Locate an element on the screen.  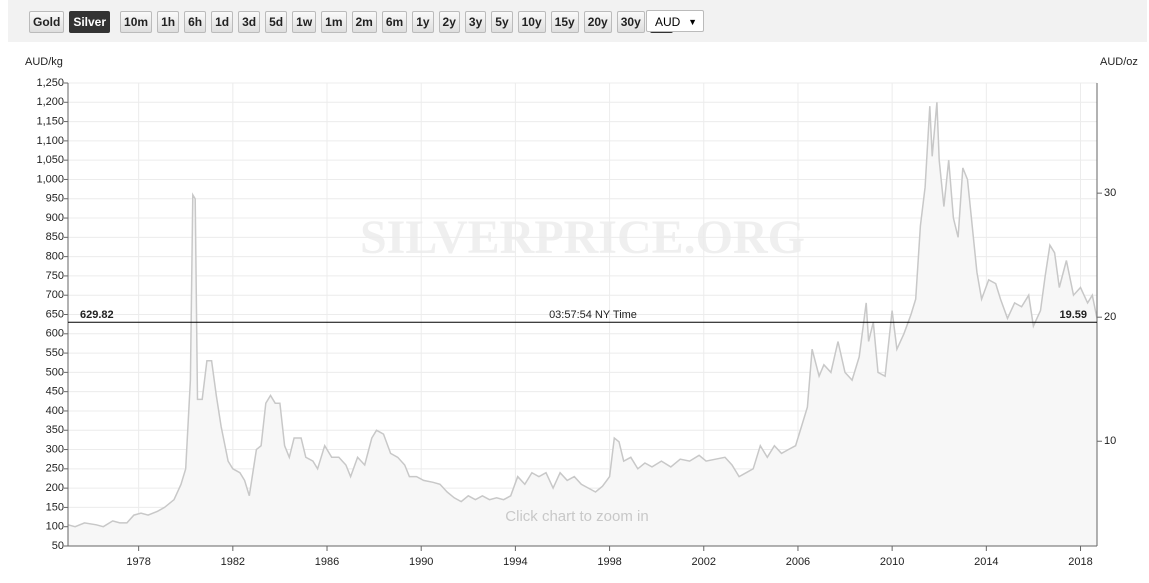
y-tick-label: 100 is located at coordinates (55, 527).